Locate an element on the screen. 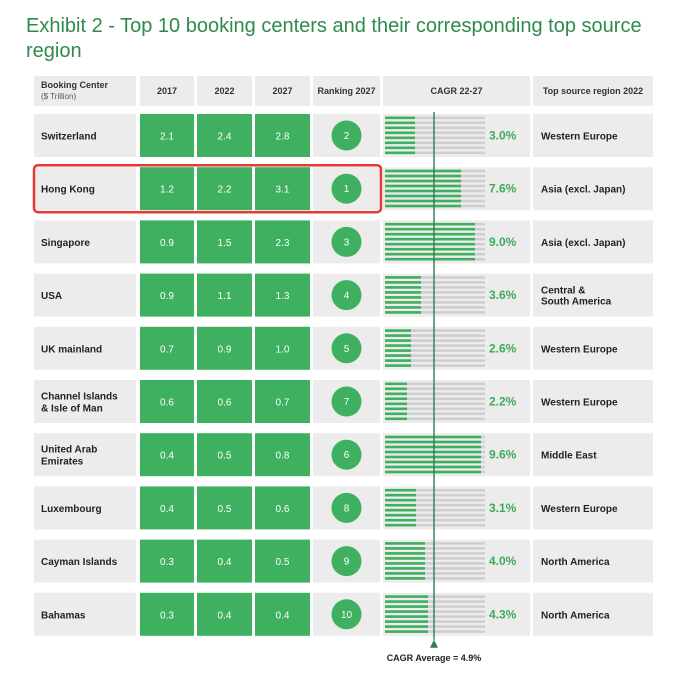 The height and width of the screenshot is (682, 692). table-row: Switzerland 2.1 2.4 2.8 2 3.0% Western Europe is located at coordinates (343, 135).